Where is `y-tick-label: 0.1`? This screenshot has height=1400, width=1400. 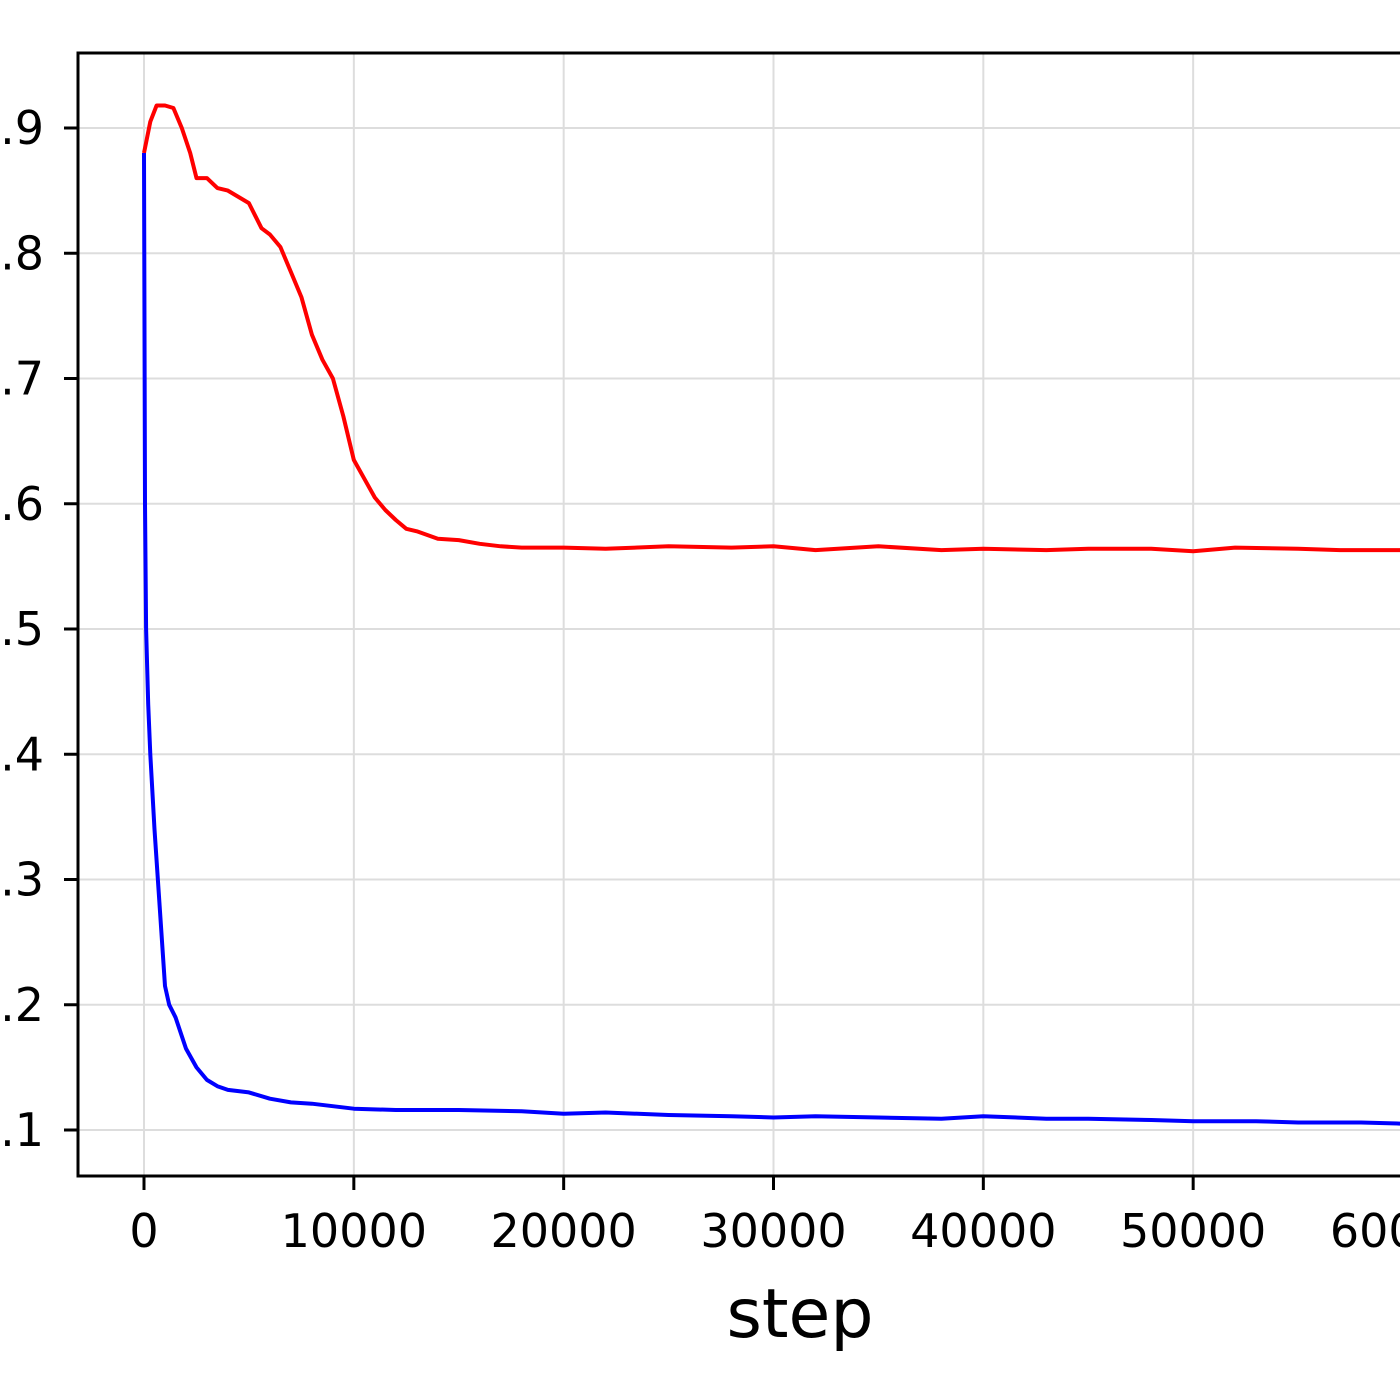 y-tick-label: 0.1 is located at coordinates (22, 1130).